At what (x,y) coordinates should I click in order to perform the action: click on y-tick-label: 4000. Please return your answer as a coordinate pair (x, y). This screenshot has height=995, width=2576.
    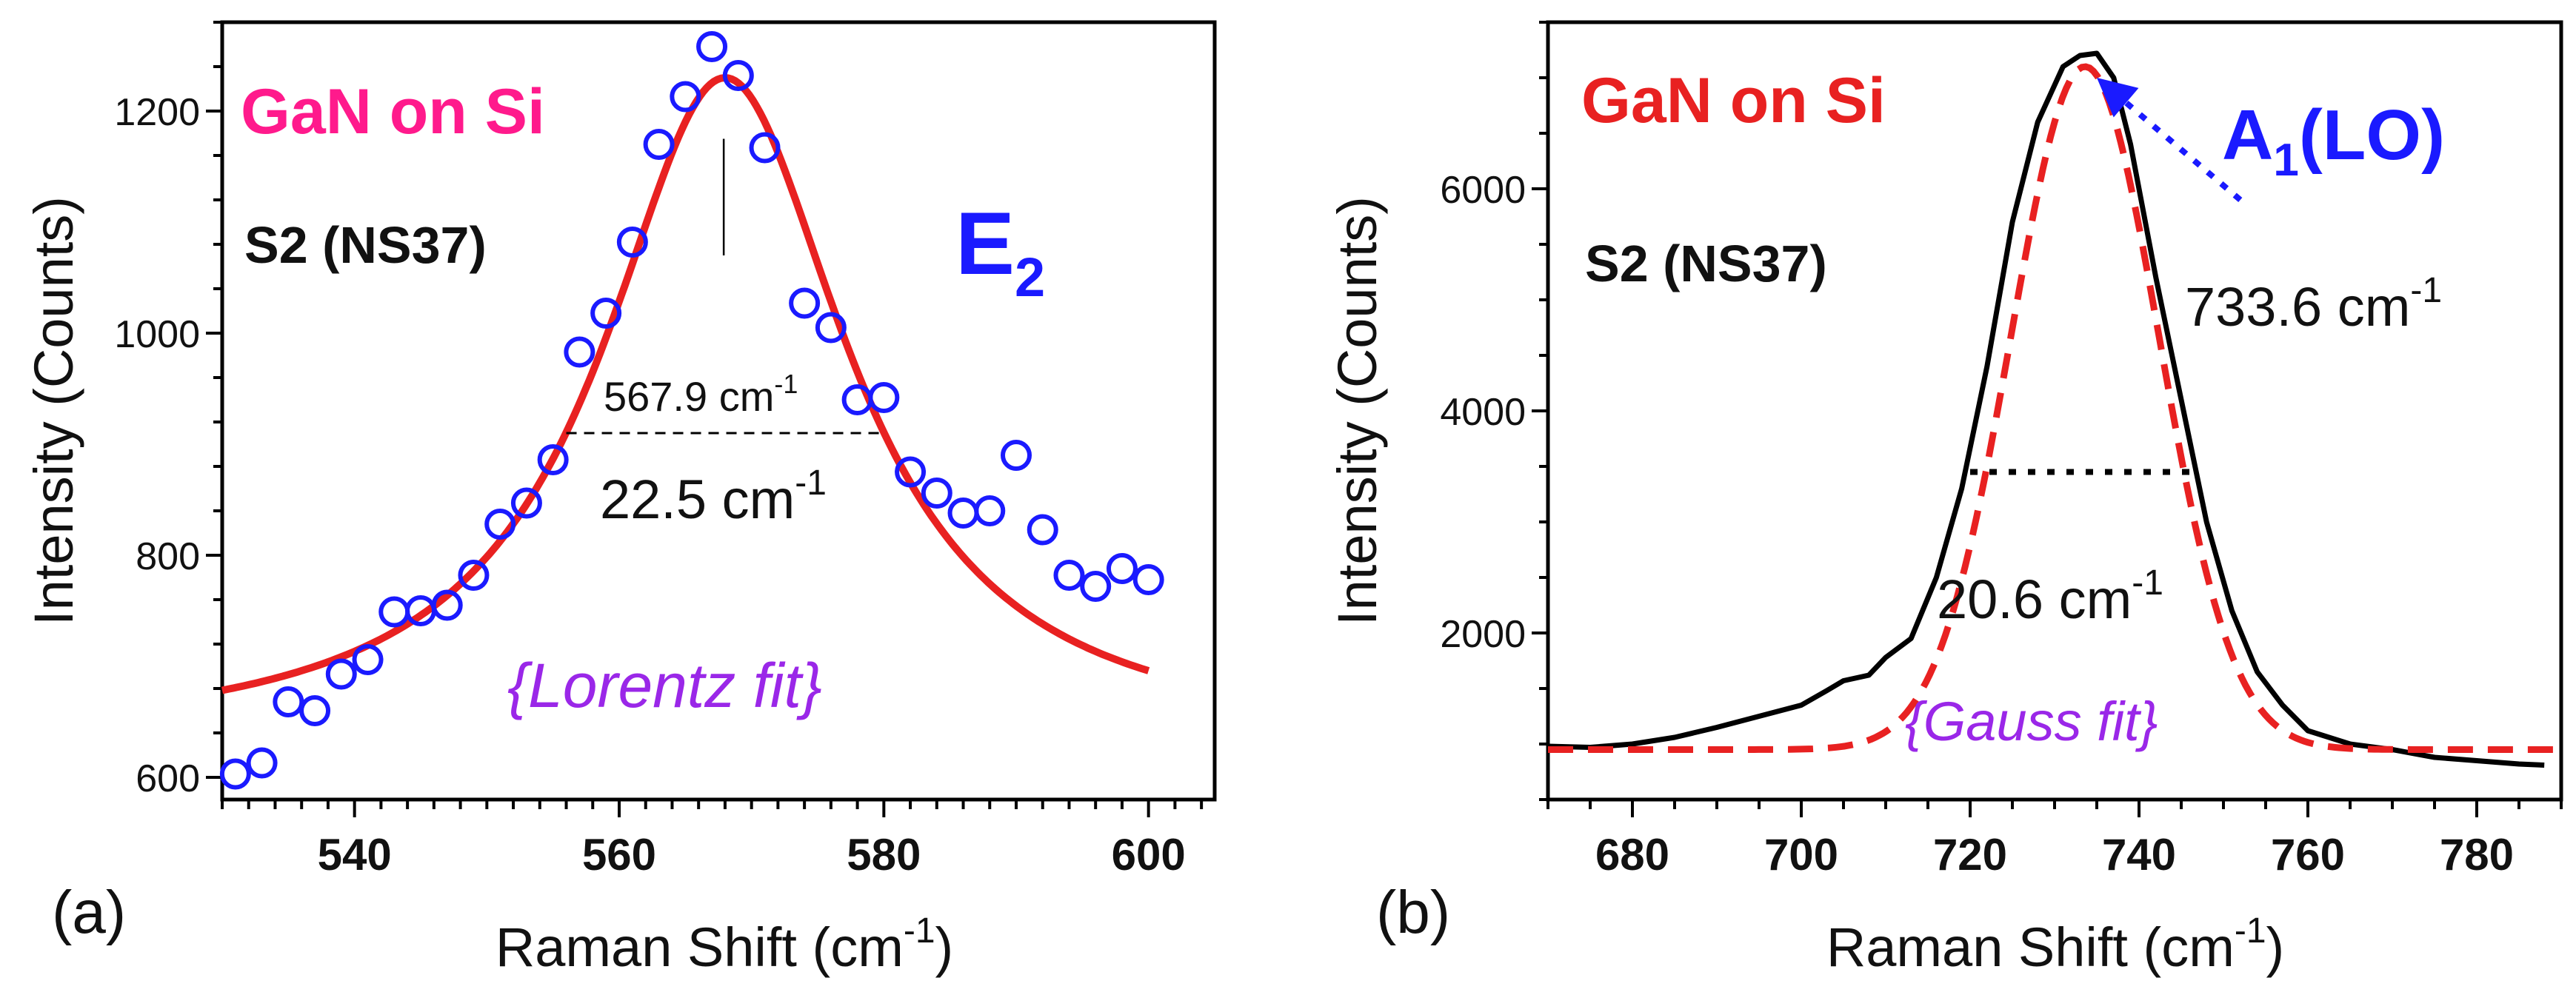
    Looking at the image, I should click on (1483, 412).